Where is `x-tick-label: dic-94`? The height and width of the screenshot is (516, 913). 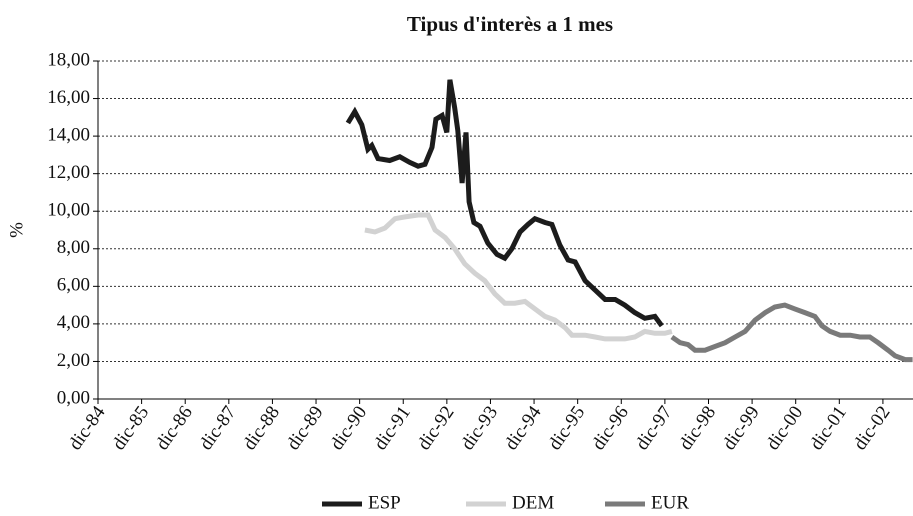 x-tick-label: dic-94 is located at coordinates (523, 428).